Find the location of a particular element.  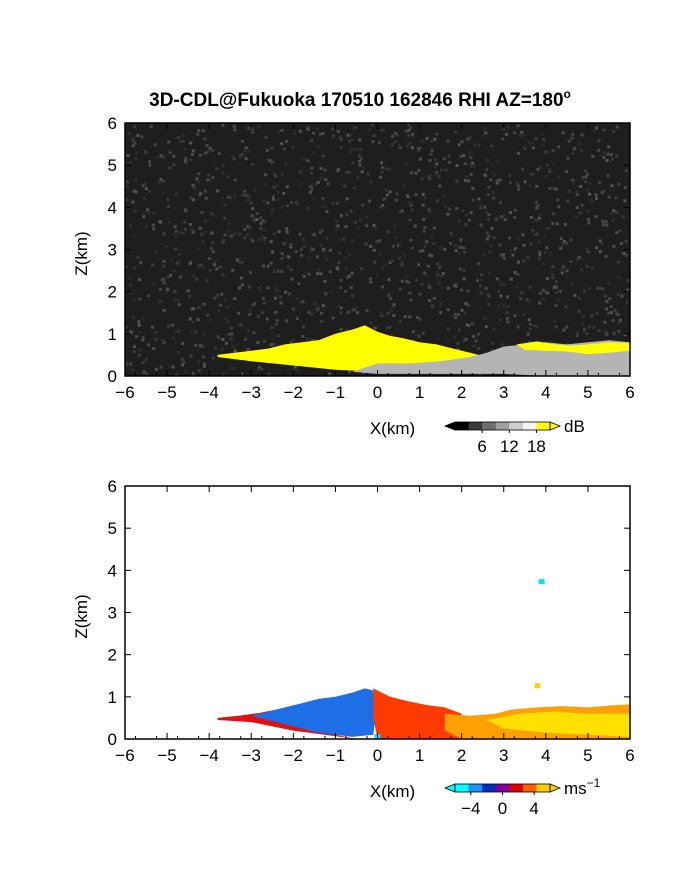

colorbar-tick-label: 4 is located at coordinates (533, 808).